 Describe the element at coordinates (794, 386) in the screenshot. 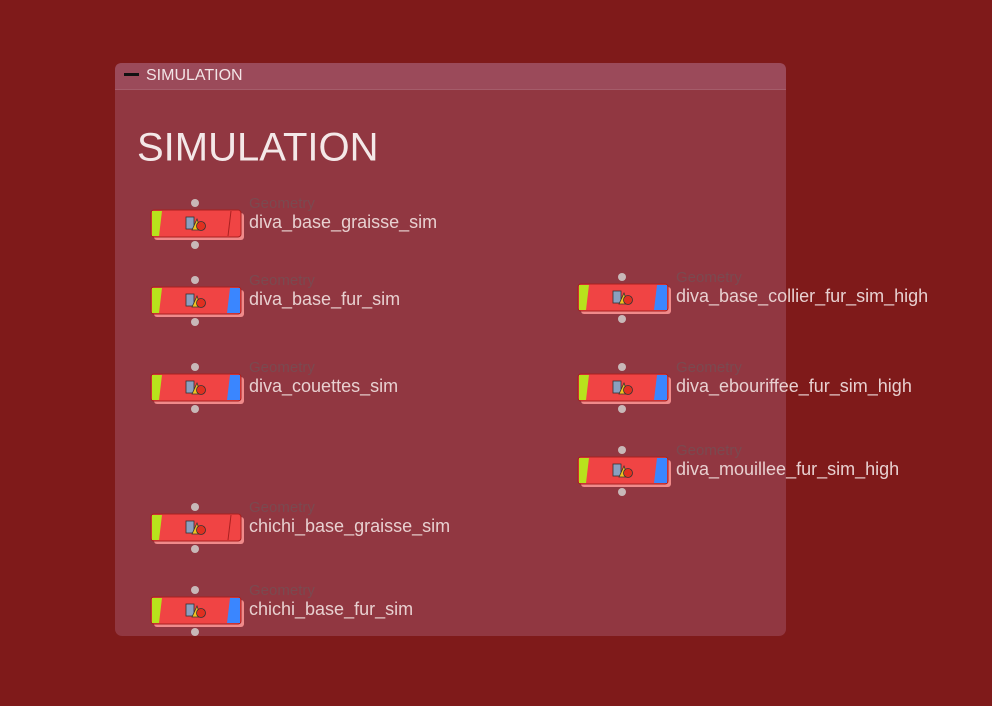

I see `node-name: diva_ebouriffee_fur_sim_high` at that location.